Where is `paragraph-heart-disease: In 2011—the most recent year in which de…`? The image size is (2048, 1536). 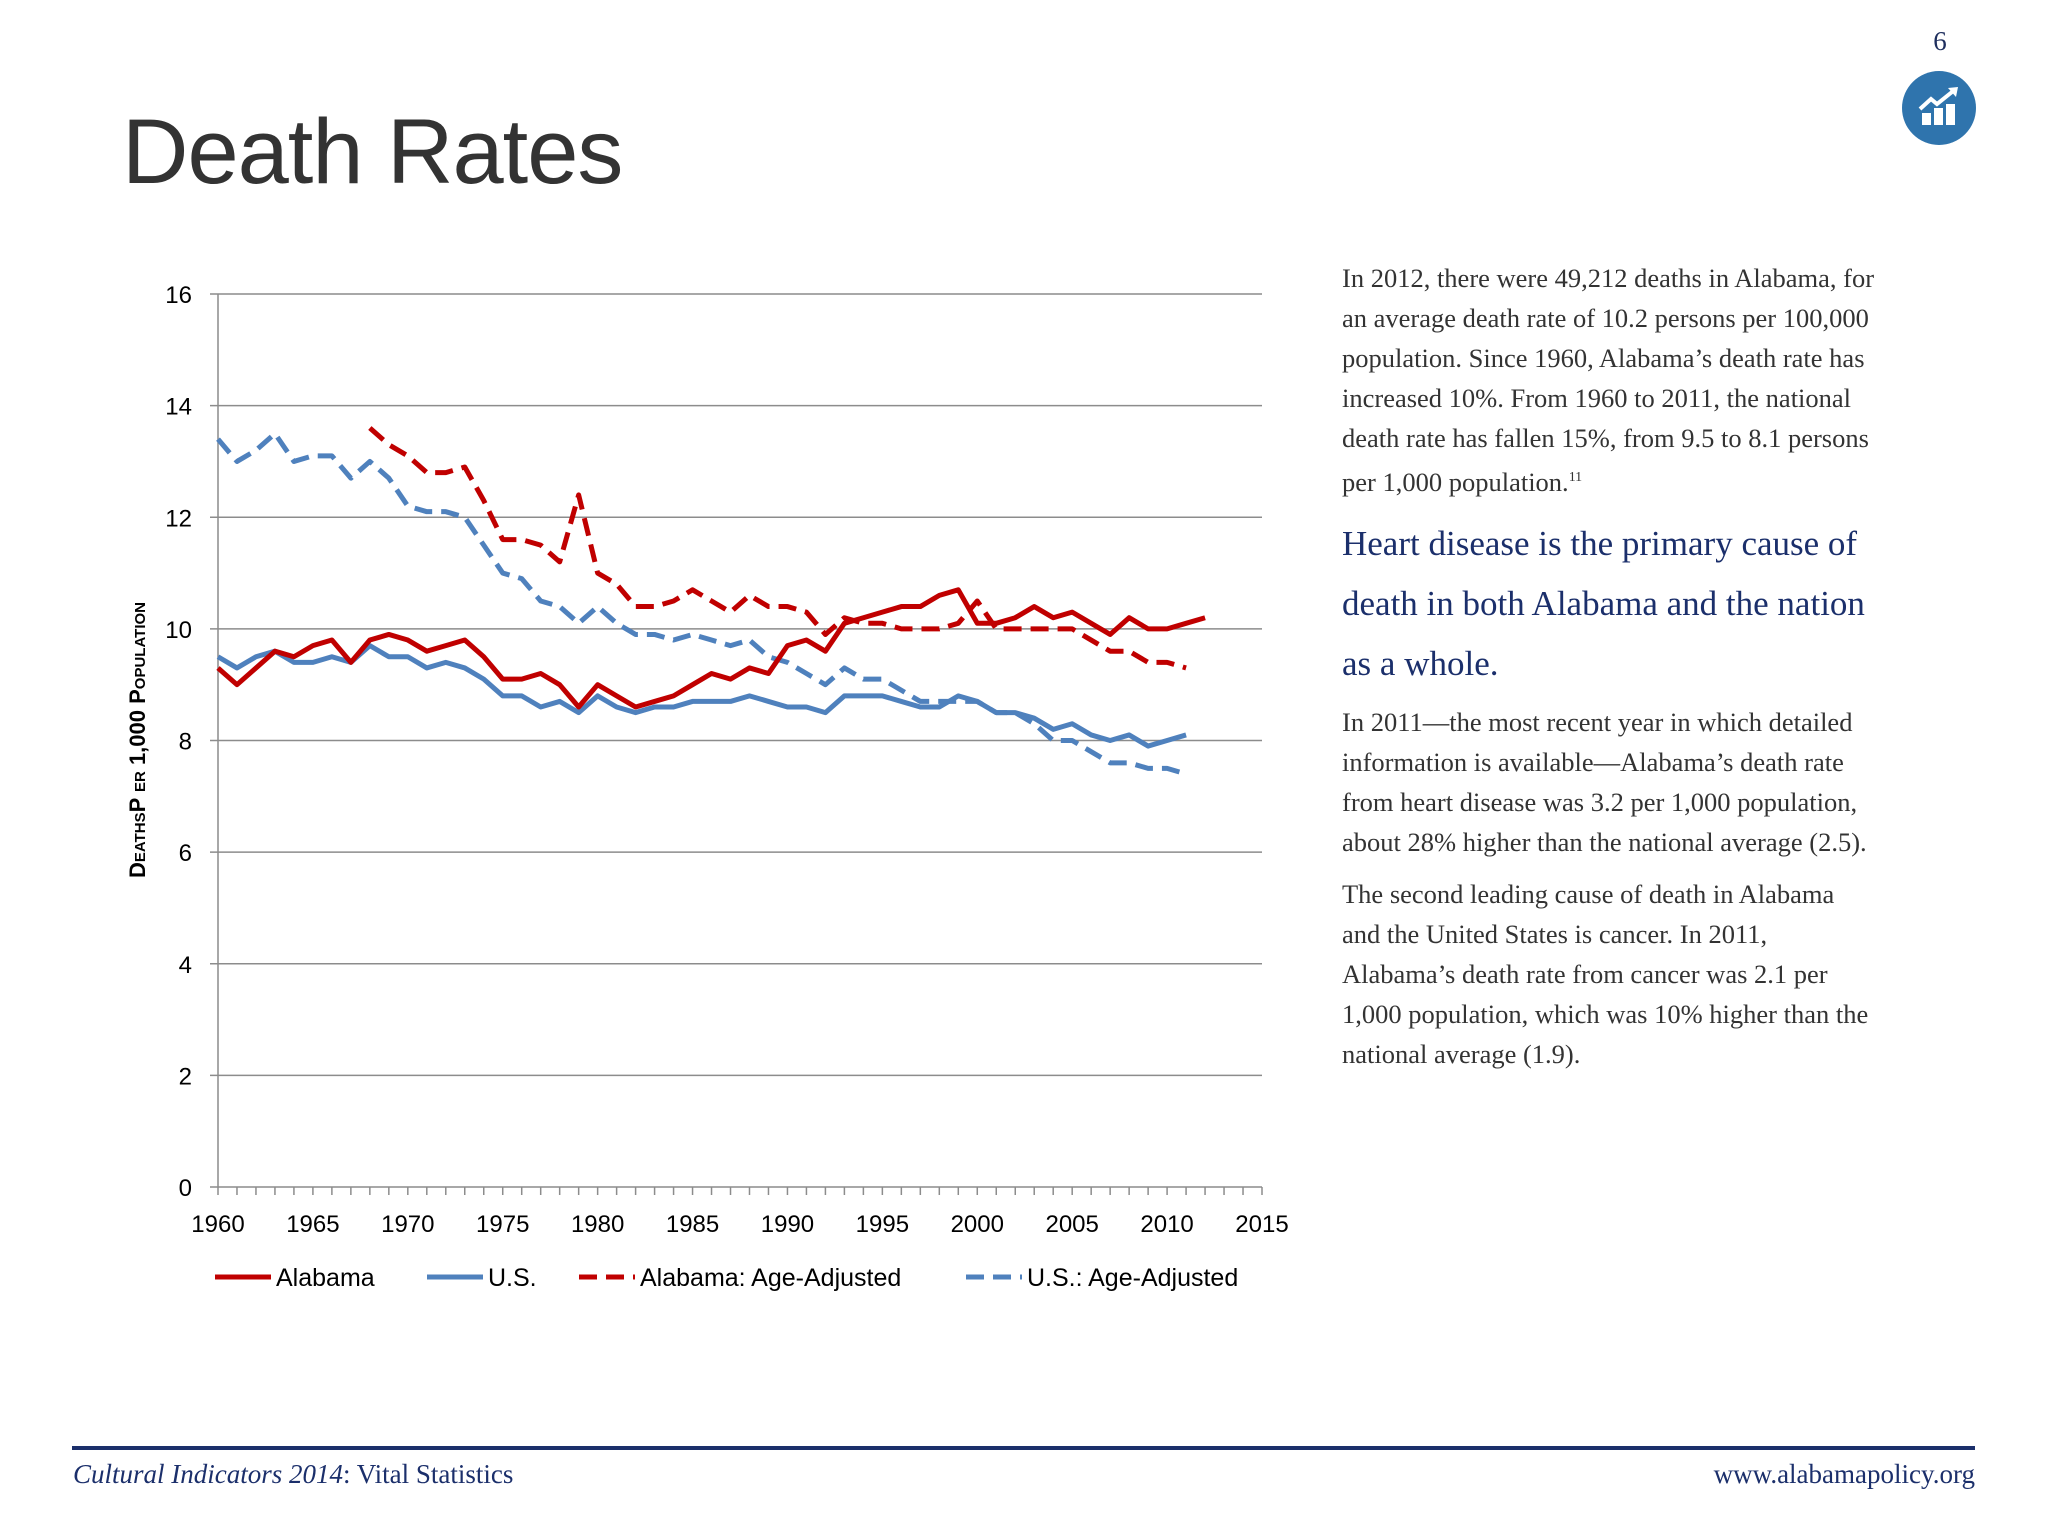
paragraph-heart-disease: In 2011—the most recent year in which de… is located at coordinates (1662, 782).